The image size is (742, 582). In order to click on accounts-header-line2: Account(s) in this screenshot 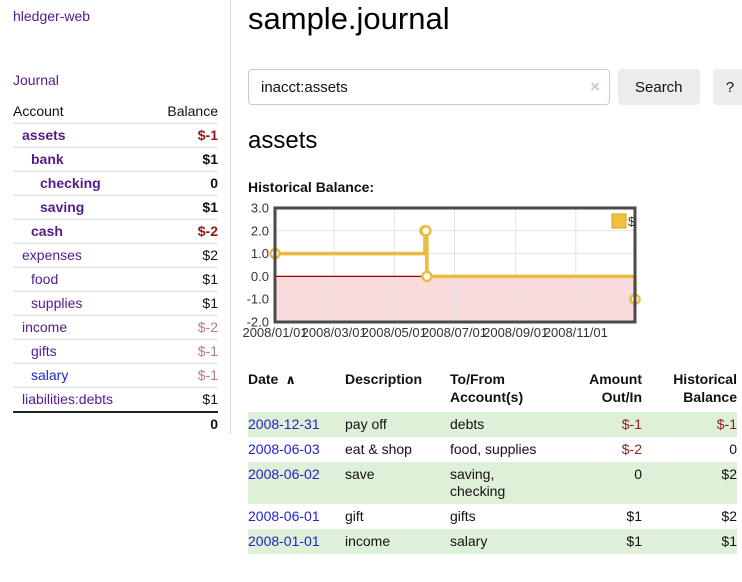, I will do `click(487, 397)`.